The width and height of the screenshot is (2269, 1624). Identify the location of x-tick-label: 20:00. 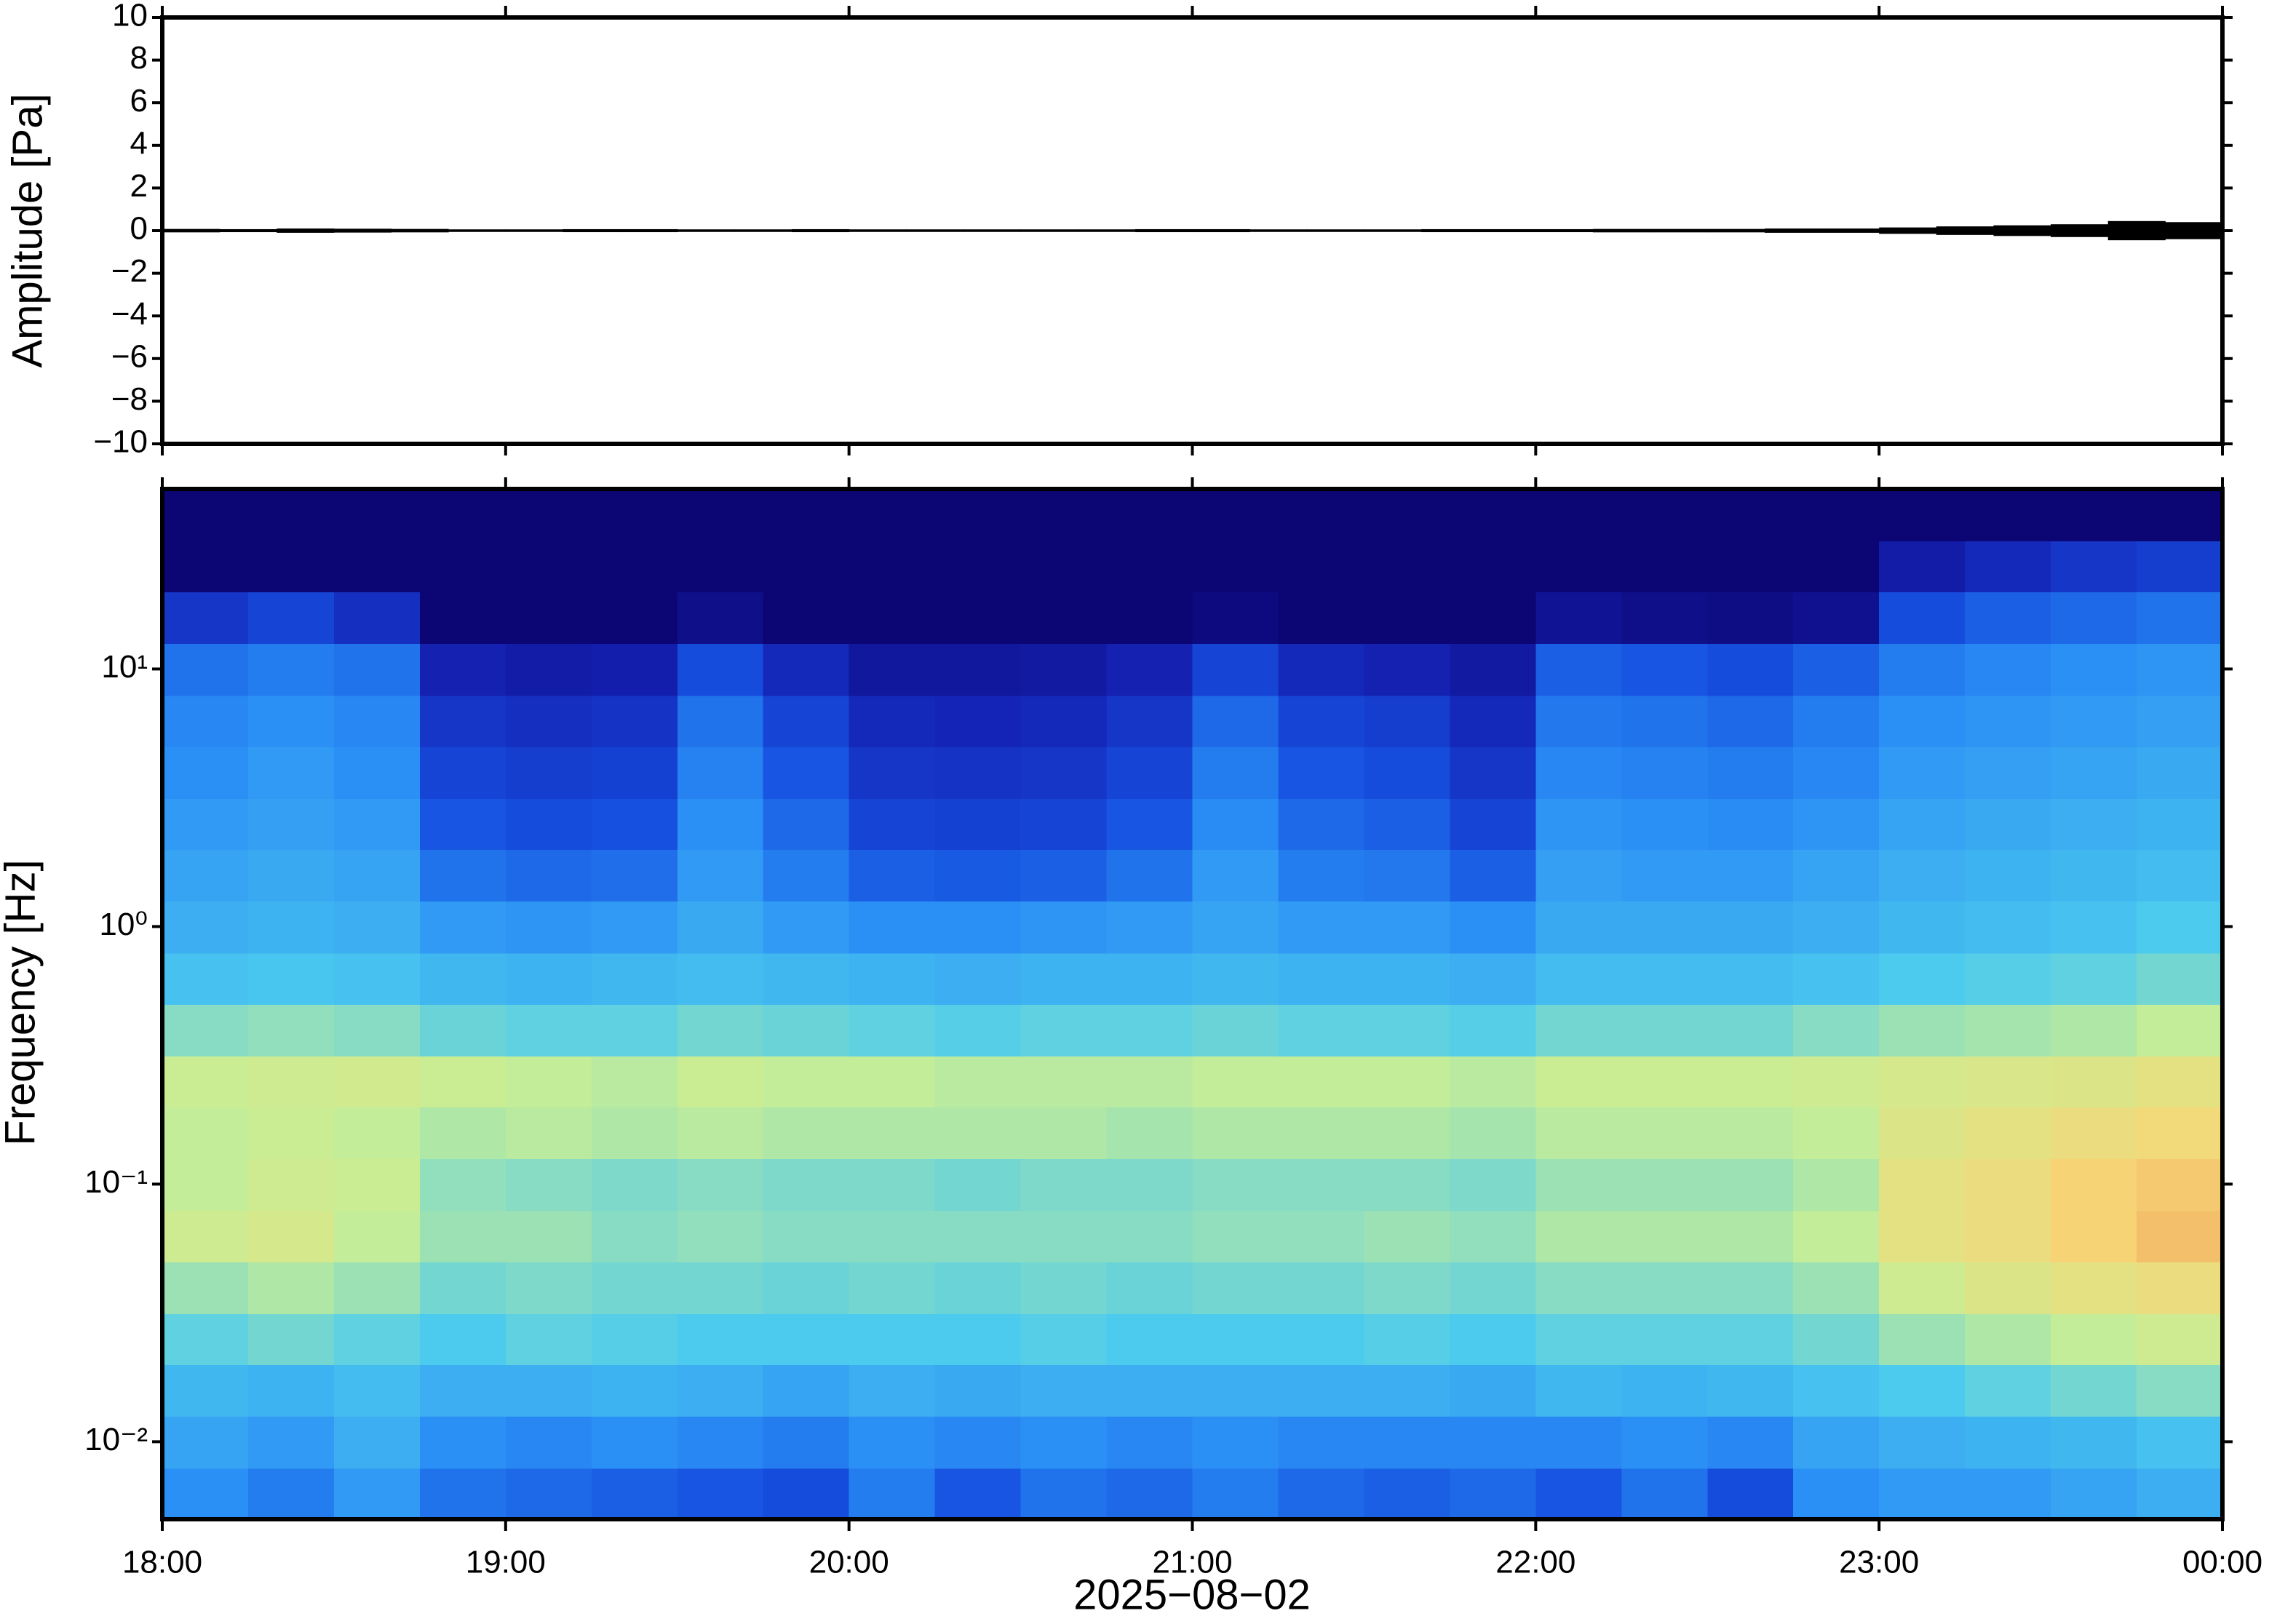
(849, 1562).